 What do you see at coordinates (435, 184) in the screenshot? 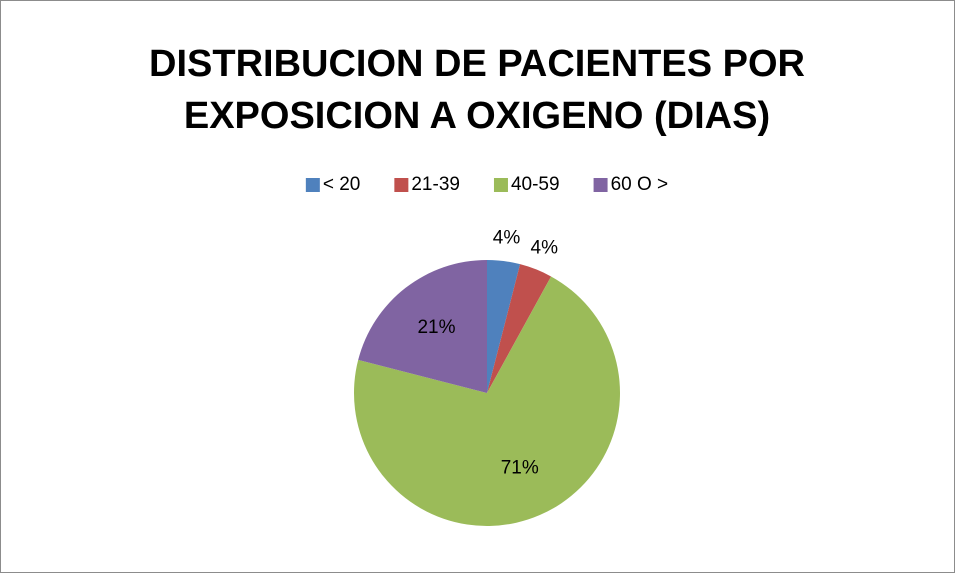
I see `legend-label: 21-39` at bounding box center [435, 184].